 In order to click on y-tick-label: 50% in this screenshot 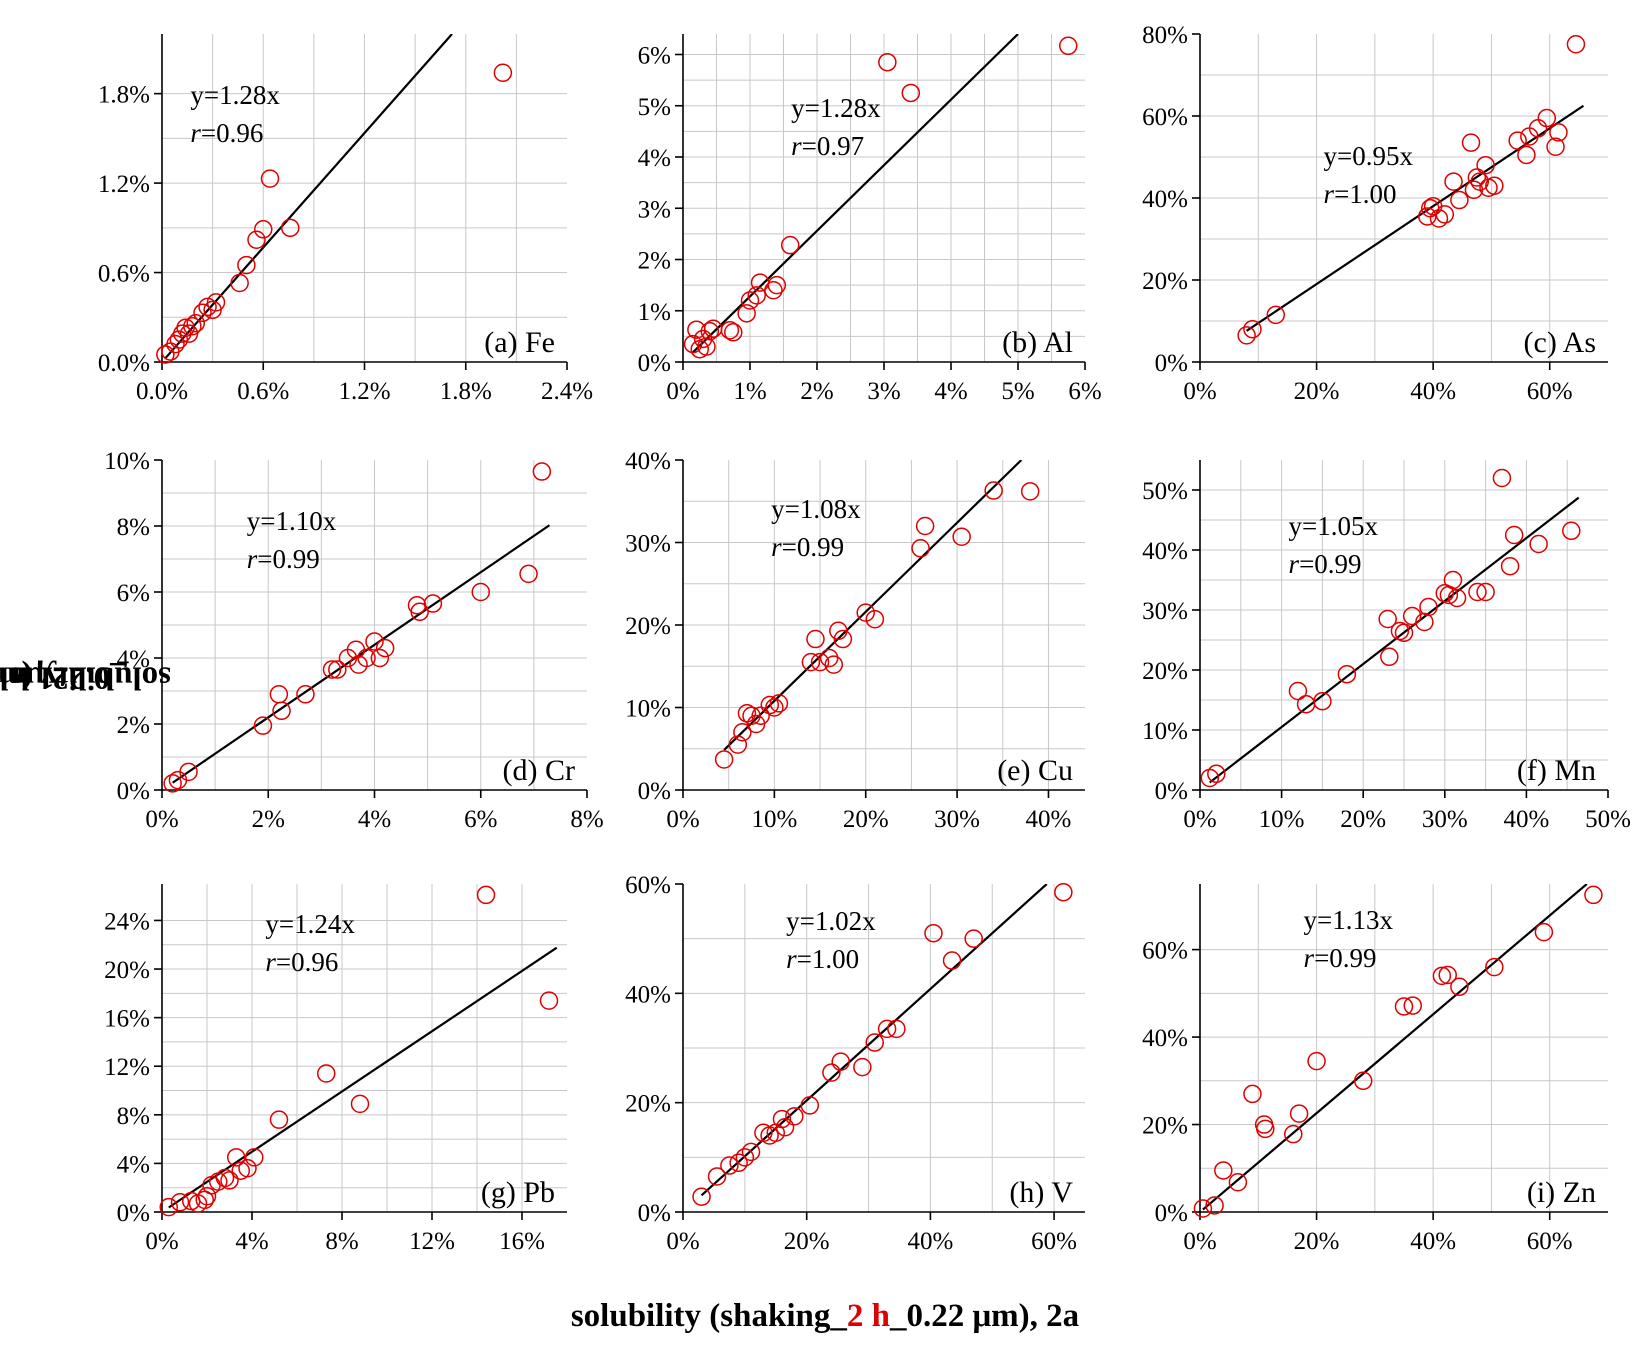, I will do `click(1165, 491)`.